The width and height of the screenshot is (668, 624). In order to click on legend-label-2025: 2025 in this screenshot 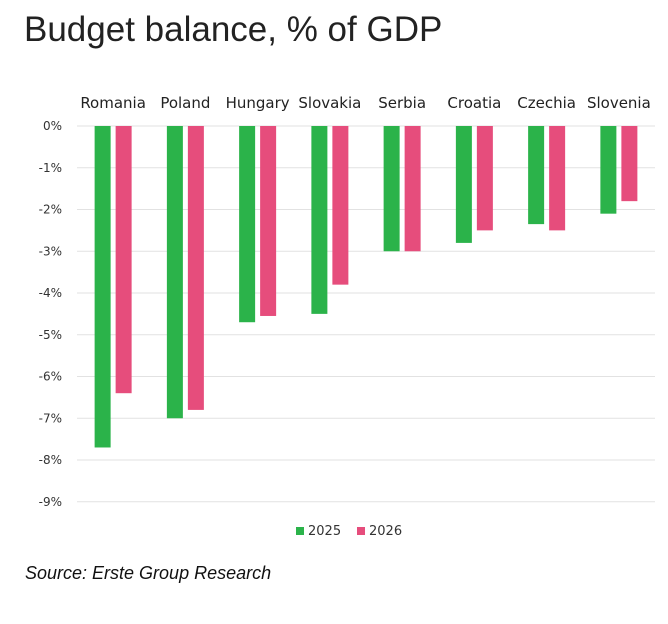, I will do `click(324, 531)`.